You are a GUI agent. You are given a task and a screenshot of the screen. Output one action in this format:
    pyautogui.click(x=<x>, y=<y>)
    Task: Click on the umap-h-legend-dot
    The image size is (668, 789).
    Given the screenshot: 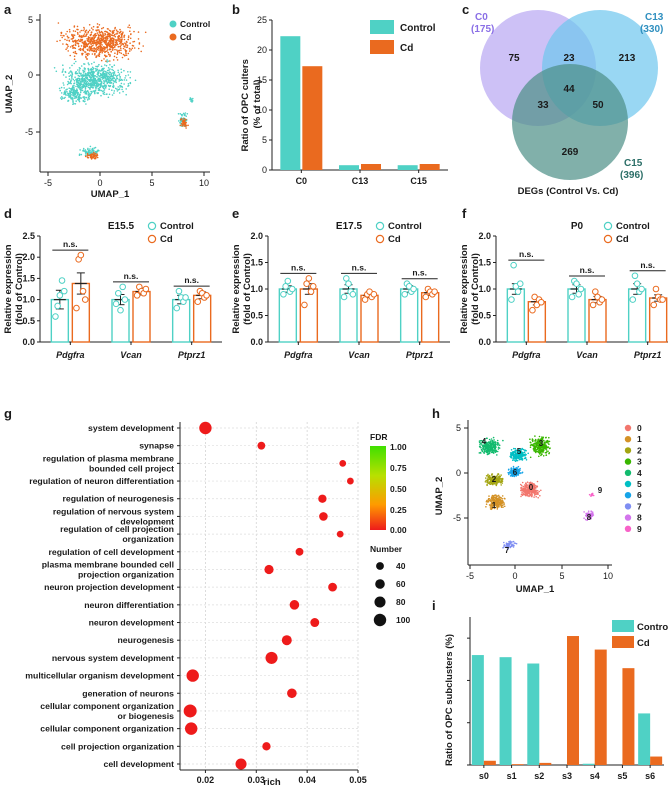 What is the action you would take?
    pyautogui.click(x=628, y=528)
    